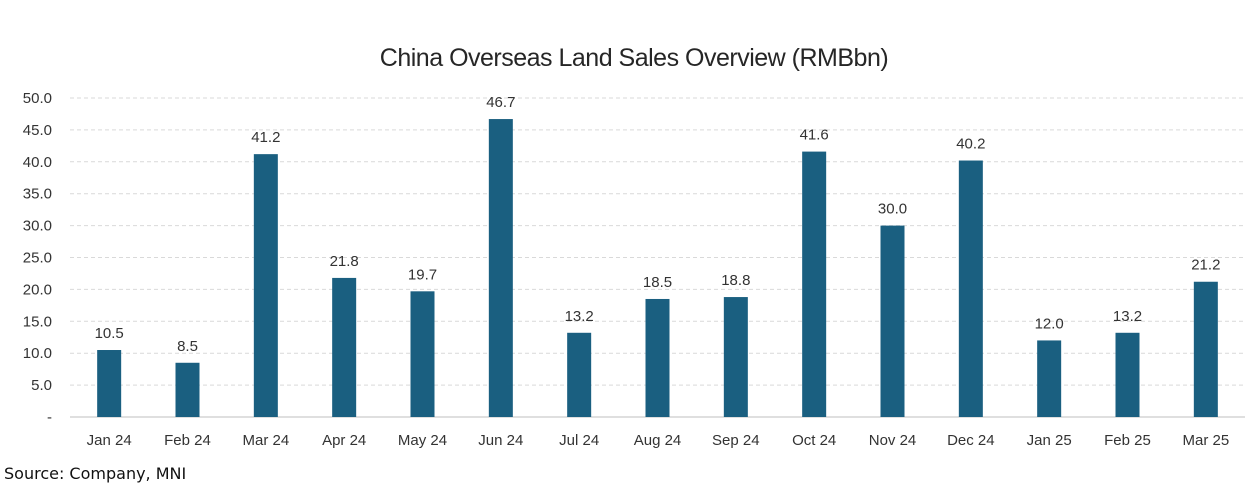 The height and width of the screenshot is (491, 1256). What do you see at coordinates (37, 162) in the screenshot?
I see `y-tick-label: 40.0` at bounding box center [37, 162].